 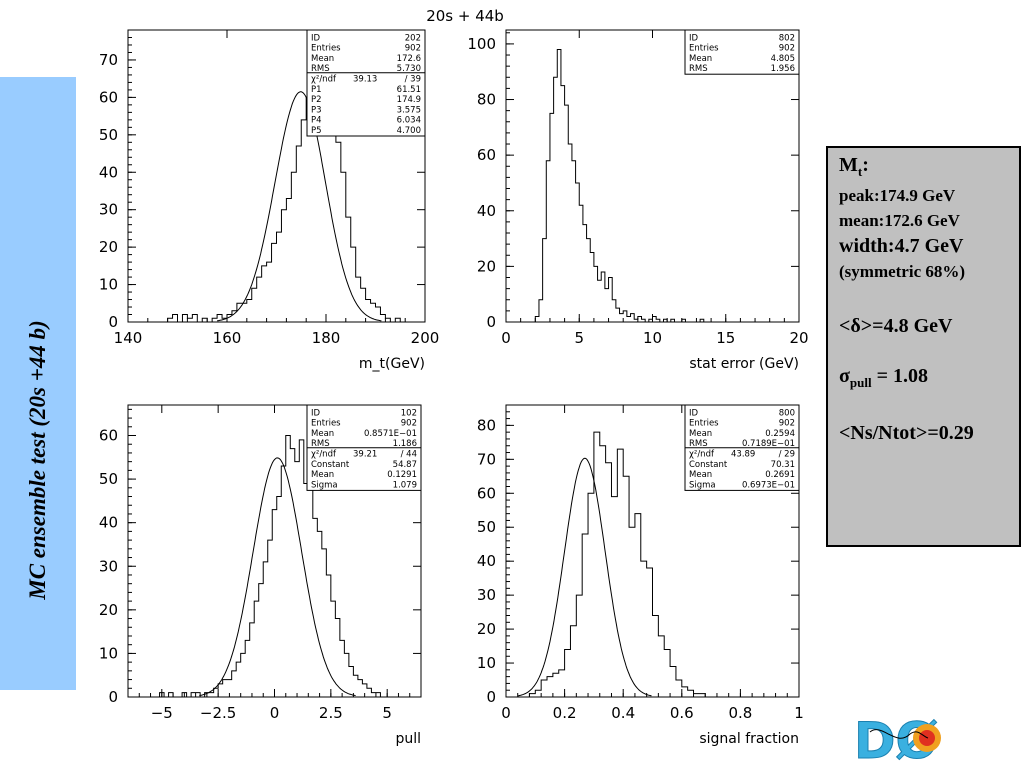 I want to click on stats-value: 54.87, so click(x=405, y=465).